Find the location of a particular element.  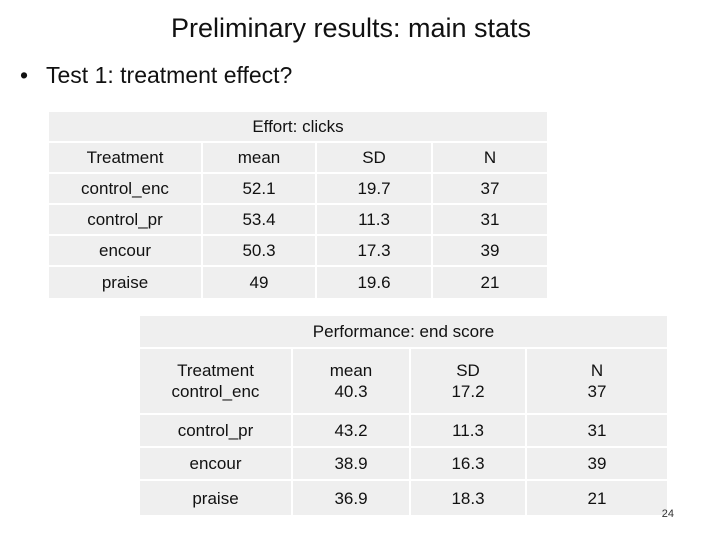

table-caption: Effort: clicks is located at coordinates (298, 126).